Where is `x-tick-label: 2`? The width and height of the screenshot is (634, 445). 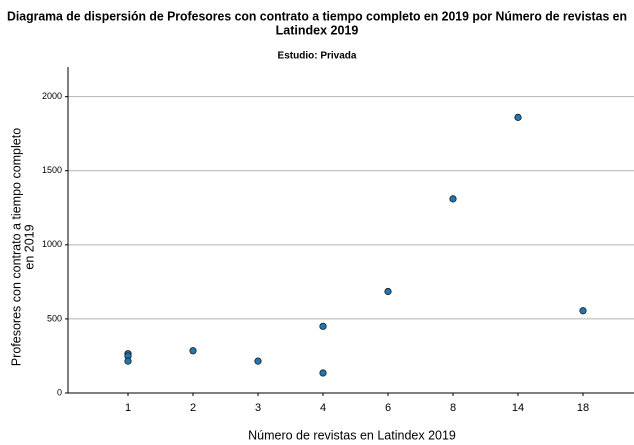
x-tick-label: 2 is located at coordinates (193, 408).